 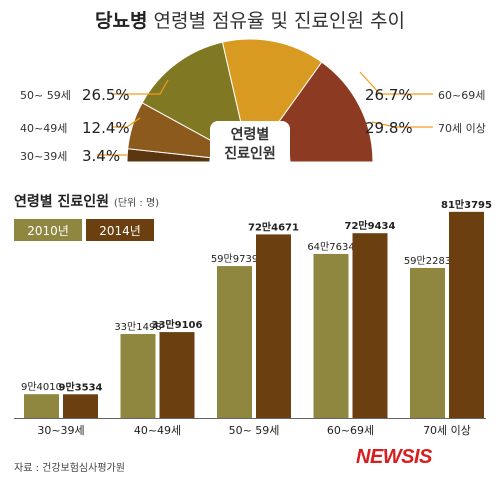 What do you see at coordinates (461, 95) in the screenshot?
I see `pie-label-name-60-69: 60~69세` at bounding box center [461, 95].